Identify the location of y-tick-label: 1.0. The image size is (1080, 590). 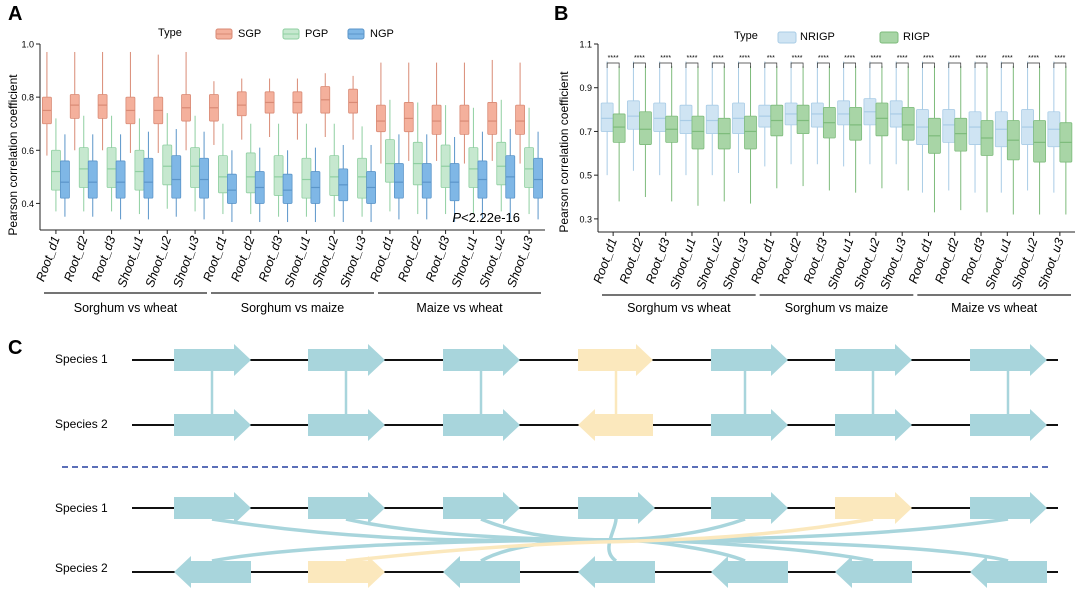
(27, 45).